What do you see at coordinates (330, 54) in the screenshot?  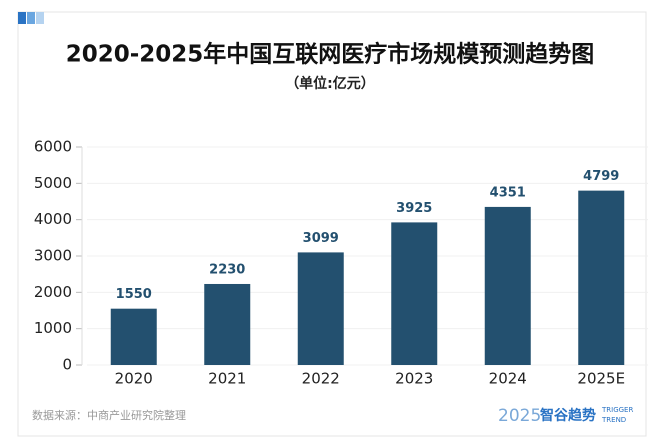 I see `chart-title: 2020-2025年中国互联网医疗市场规模预测趋势图` at bounding box center [330, 54].